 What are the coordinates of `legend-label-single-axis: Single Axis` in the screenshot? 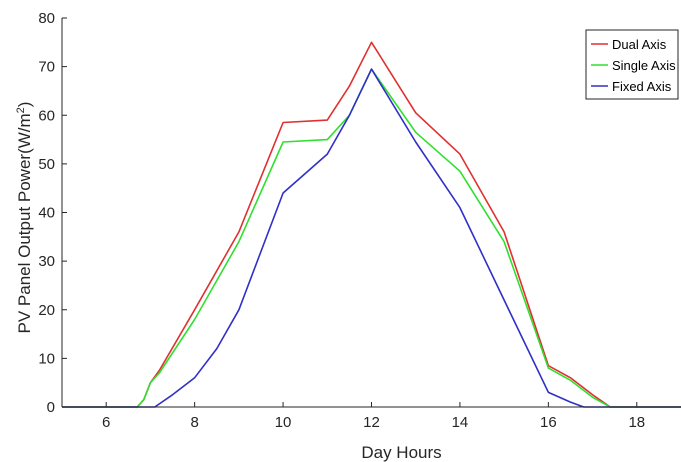 It's located at (644, 65).